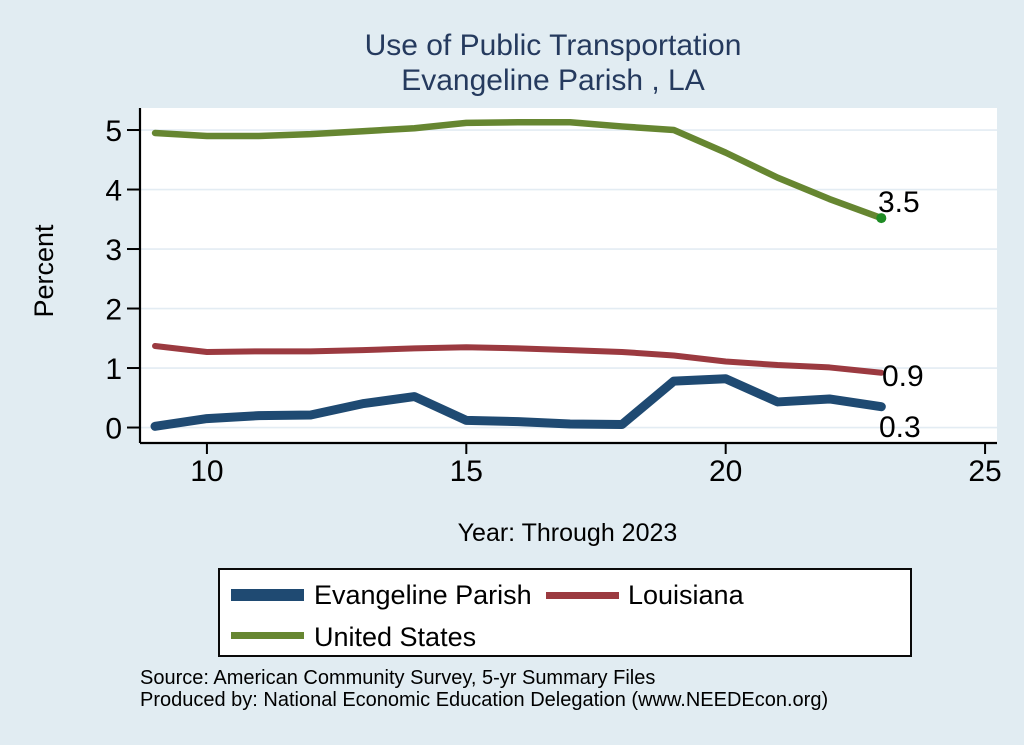 Image resolution: width=1024 pixels, height=745 pixels. What do you see at coordinates (518, 170) in the screenshot?
I see `series-line-united-states` at bounding box center [518, 170].